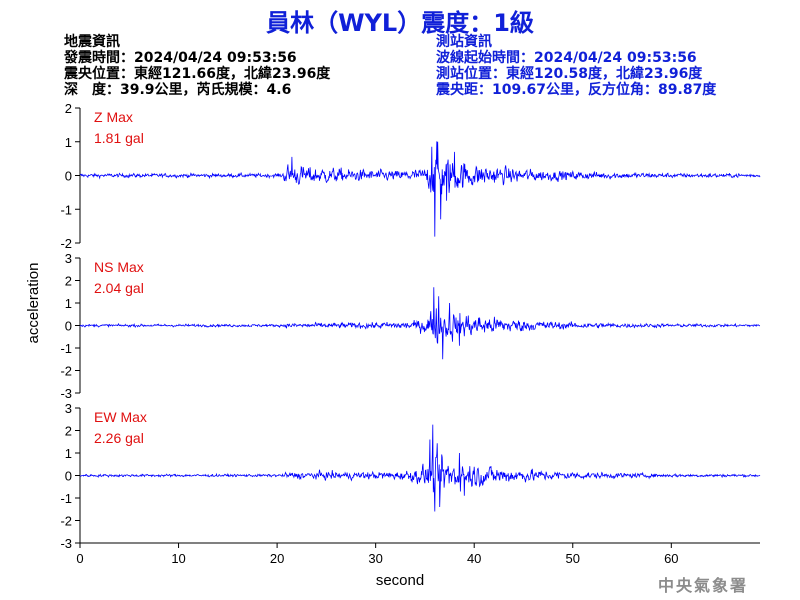 The height and width of the screenshot is (600, 800). Describe the element at coordinates (464, 42) in the screenshot. I see `station-info-heading: 測站資訊` at that location.